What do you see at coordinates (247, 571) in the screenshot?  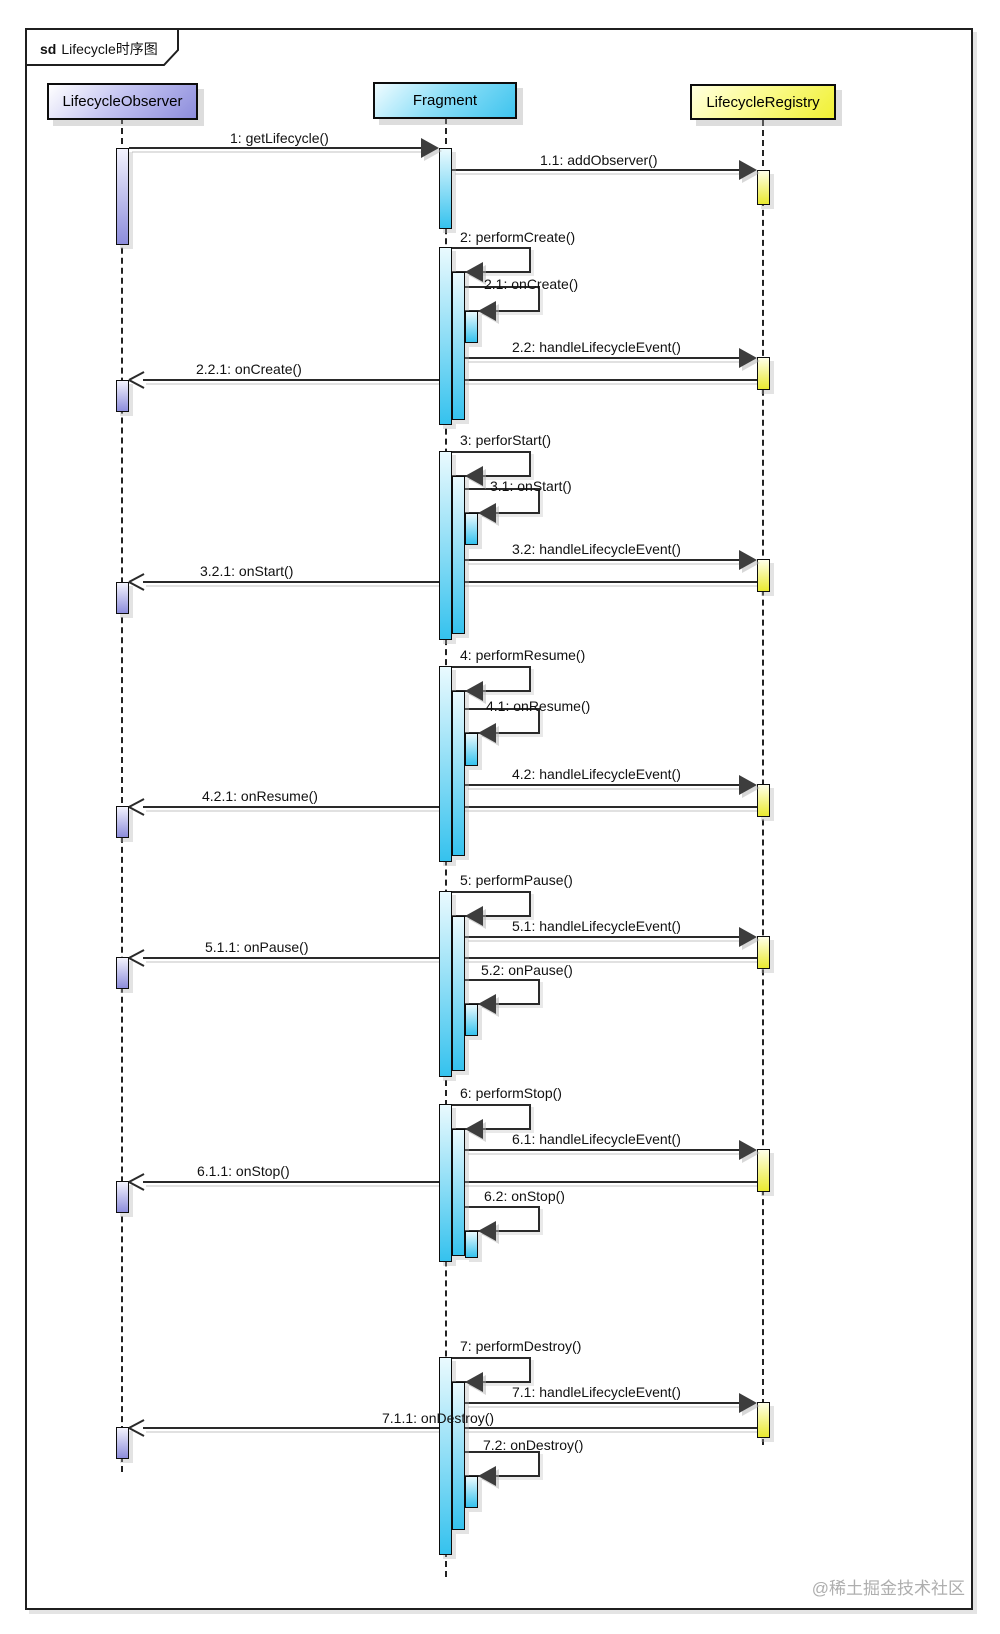 I see `message-label-3-2-1: 3.2.1: onStart()` at bounding box center [247, 571].